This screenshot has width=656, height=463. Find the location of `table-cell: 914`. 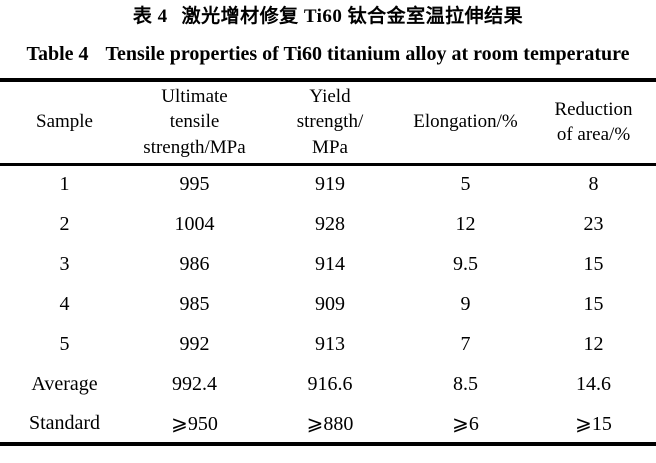

table-cell: 914 is located at coordinates (330, 263).